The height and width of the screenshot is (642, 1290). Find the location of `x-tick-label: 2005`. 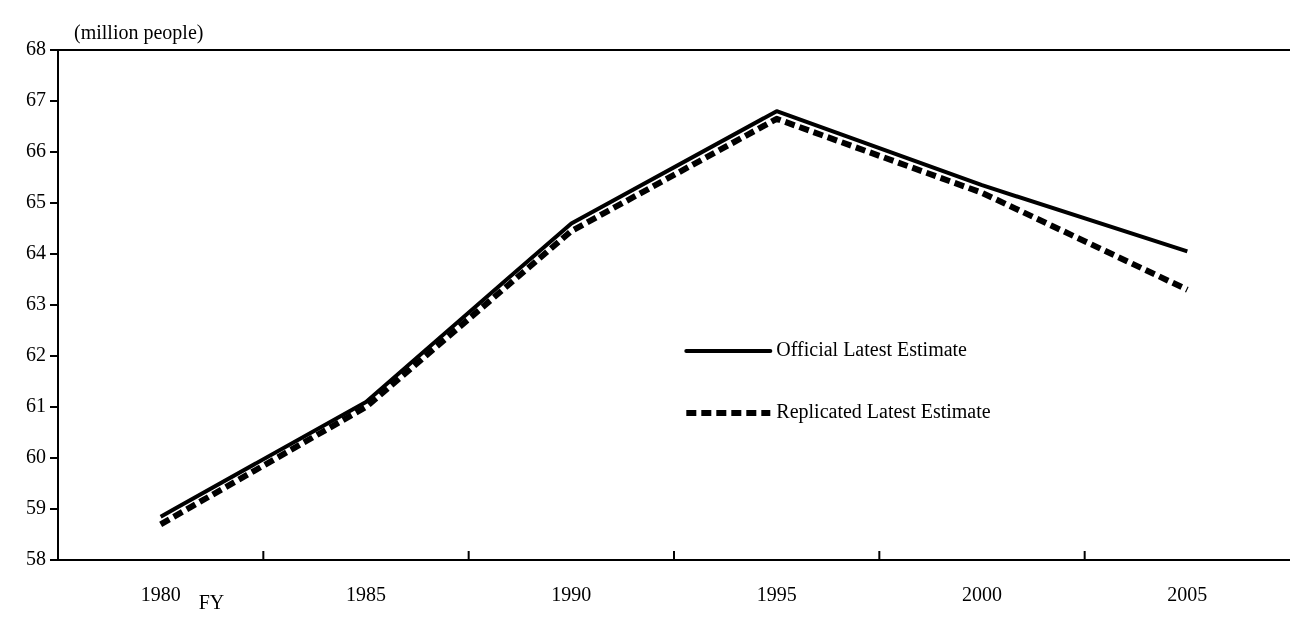

x-tick-label: 2005 is located at coordinates (1187, 594).